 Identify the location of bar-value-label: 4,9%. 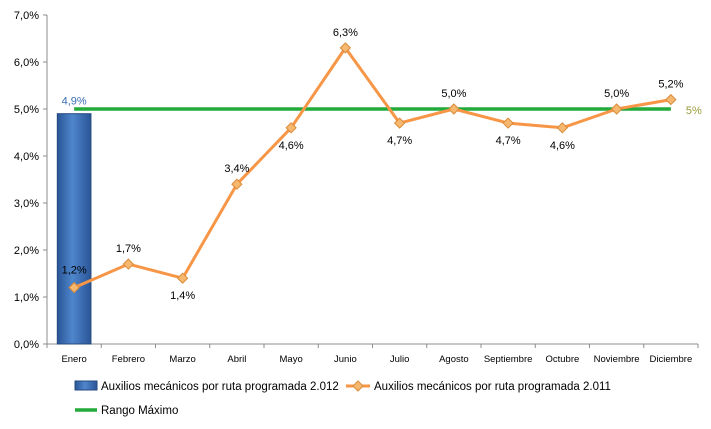
(74, 102).